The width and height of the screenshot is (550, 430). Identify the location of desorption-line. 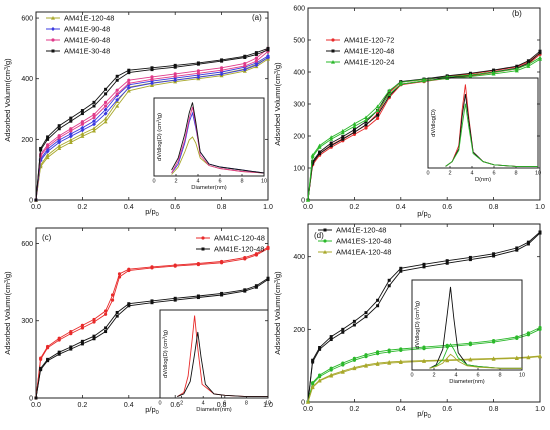
(424, 125).